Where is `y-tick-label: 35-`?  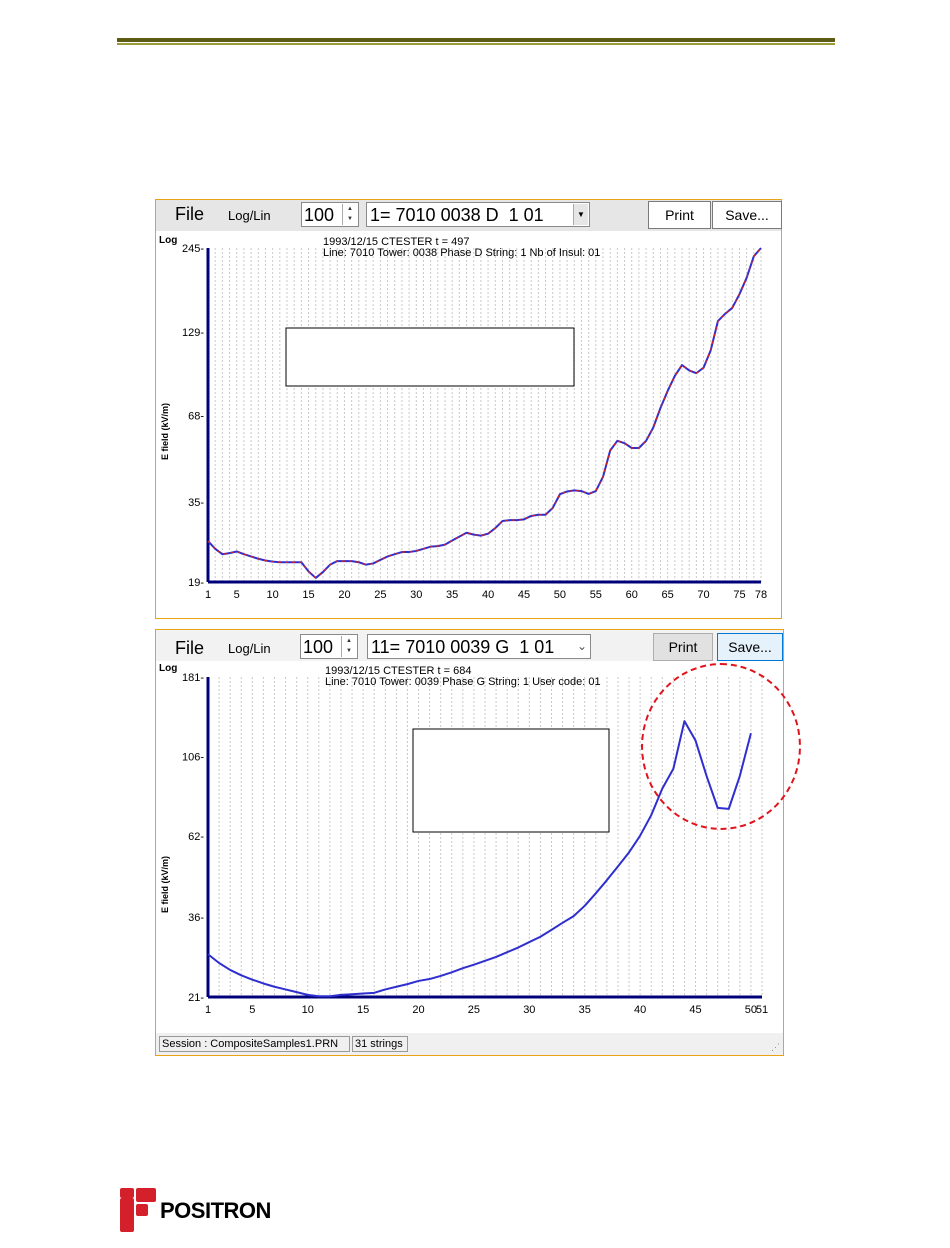 y-tick-label: 35- is located at coordinates (196, 503).